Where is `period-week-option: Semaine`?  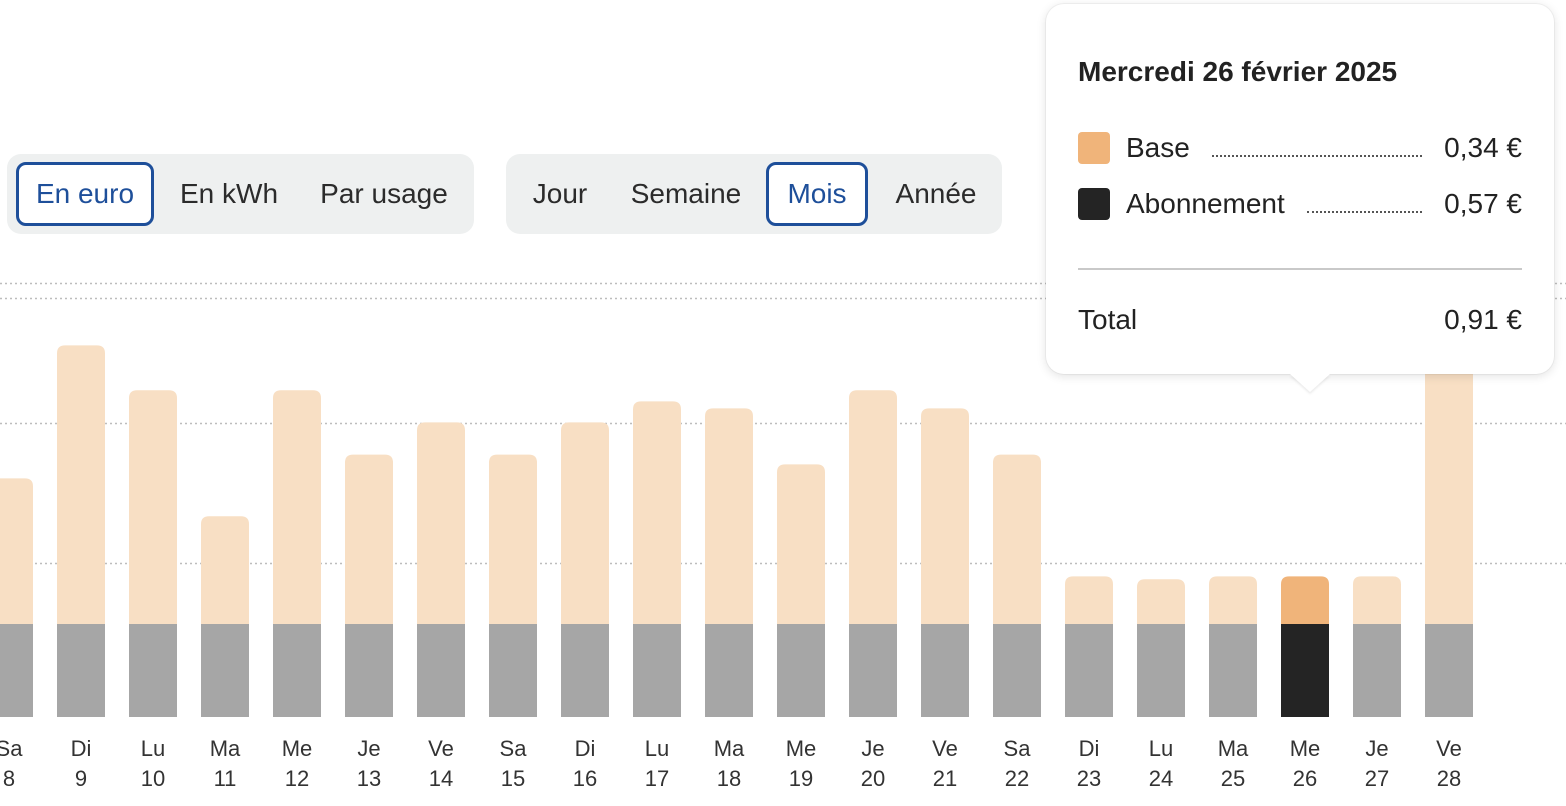
period-week-option: Semaine is located at coordinates (686, 193).